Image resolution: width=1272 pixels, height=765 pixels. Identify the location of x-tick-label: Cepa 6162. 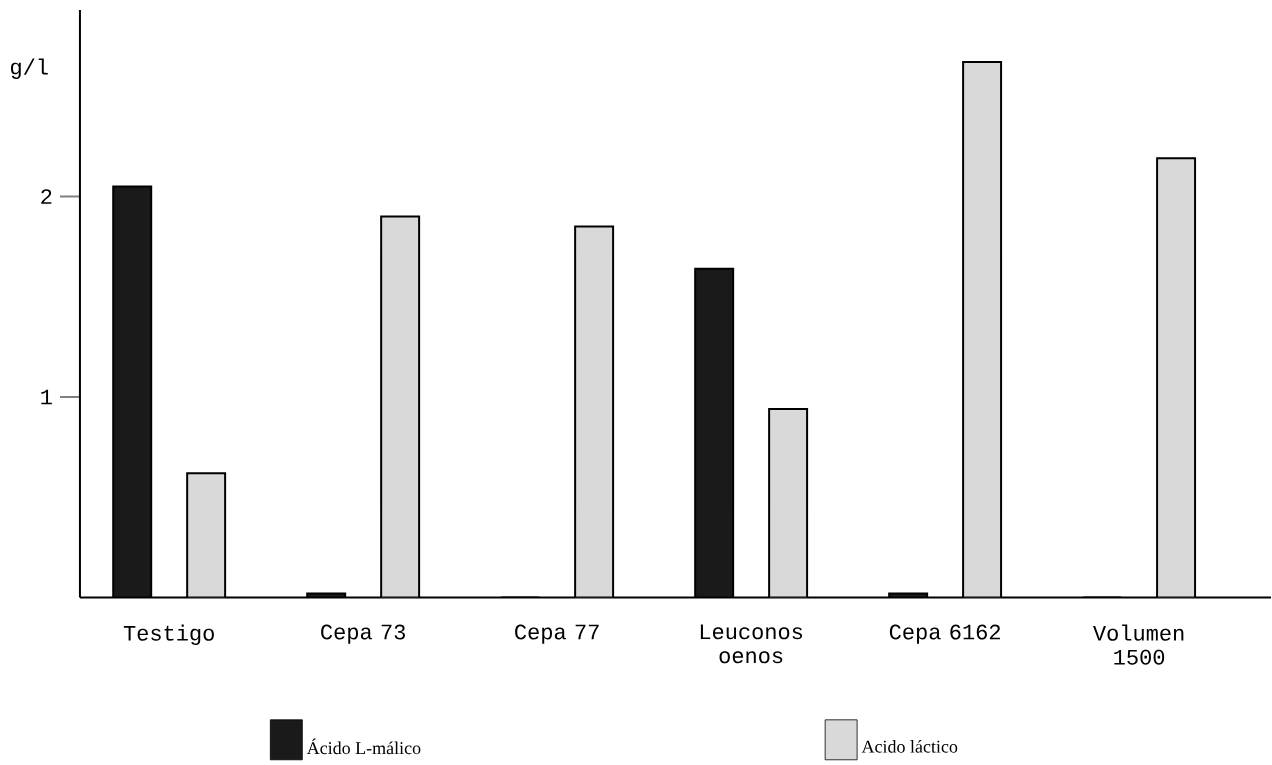
(944, 634).